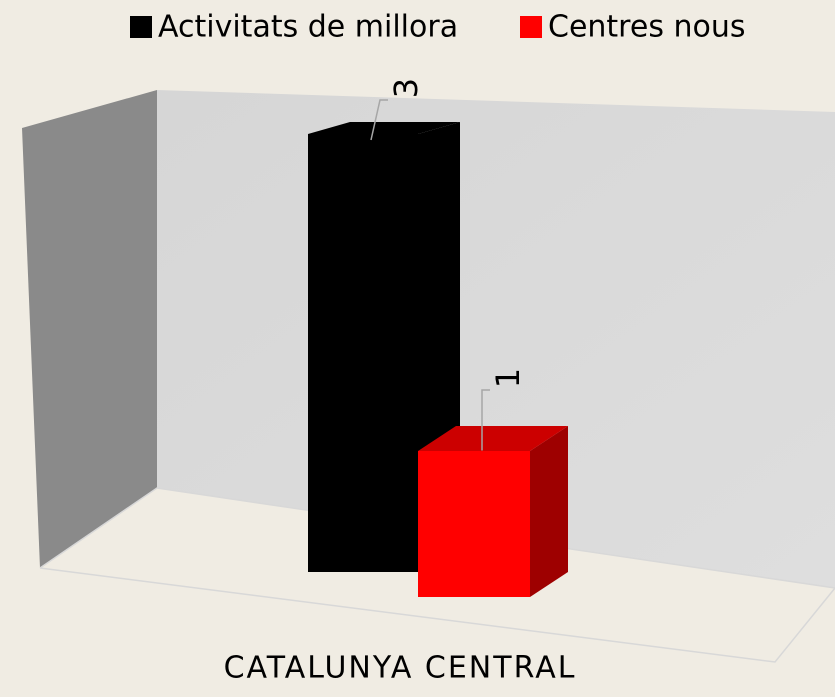  I want to click on category-label: CATALUNYA CENTRAL, so click(400, 668).